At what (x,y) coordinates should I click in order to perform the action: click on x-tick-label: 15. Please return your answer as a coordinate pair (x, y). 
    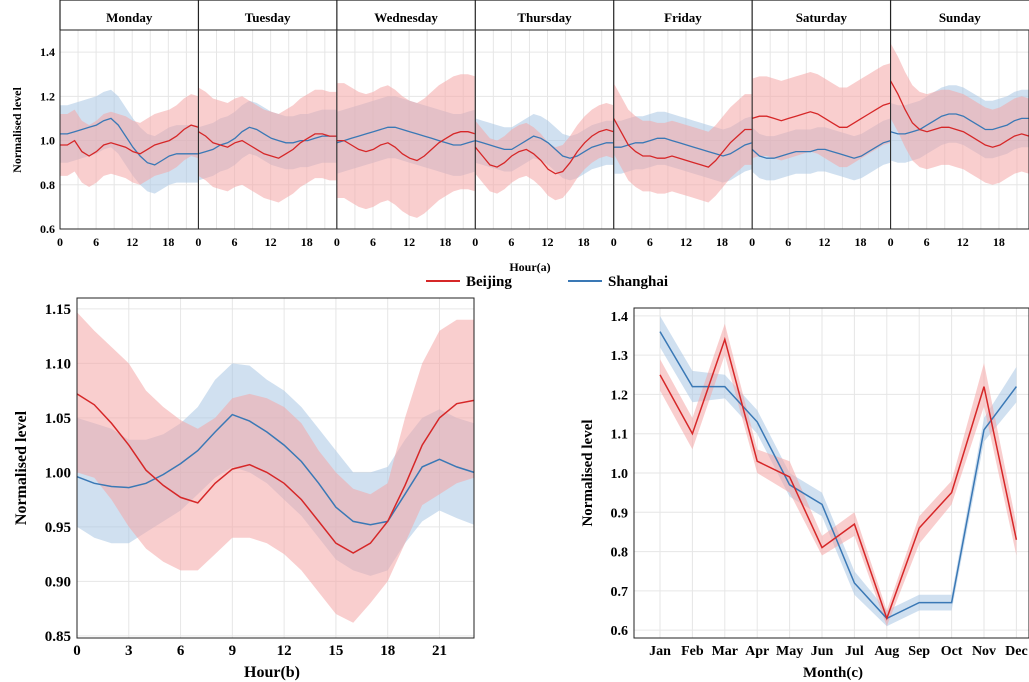
    Looking at the image, I should click on (335, 651).